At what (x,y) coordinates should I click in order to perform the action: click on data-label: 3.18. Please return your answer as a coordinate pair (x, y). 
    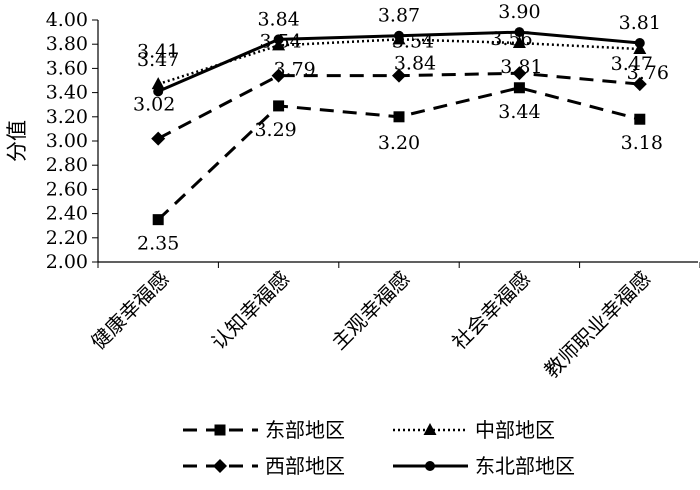
    Looking at the image, I should click on (642, 143).